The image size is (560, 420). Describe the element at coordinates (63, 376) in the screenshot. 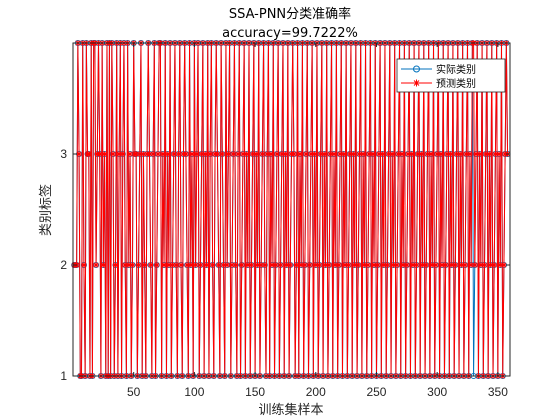

I see `y-tick-label: 1` at that location.